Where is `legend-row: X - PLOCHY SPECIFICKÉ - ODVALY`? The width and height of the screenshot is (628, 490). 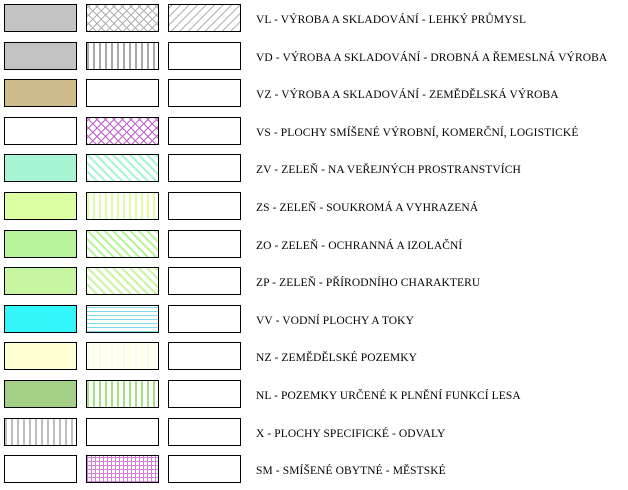
legend-row: X - PLOCHY SPECIFICKÉ - ODVALY is located at coordinates (314, 434).